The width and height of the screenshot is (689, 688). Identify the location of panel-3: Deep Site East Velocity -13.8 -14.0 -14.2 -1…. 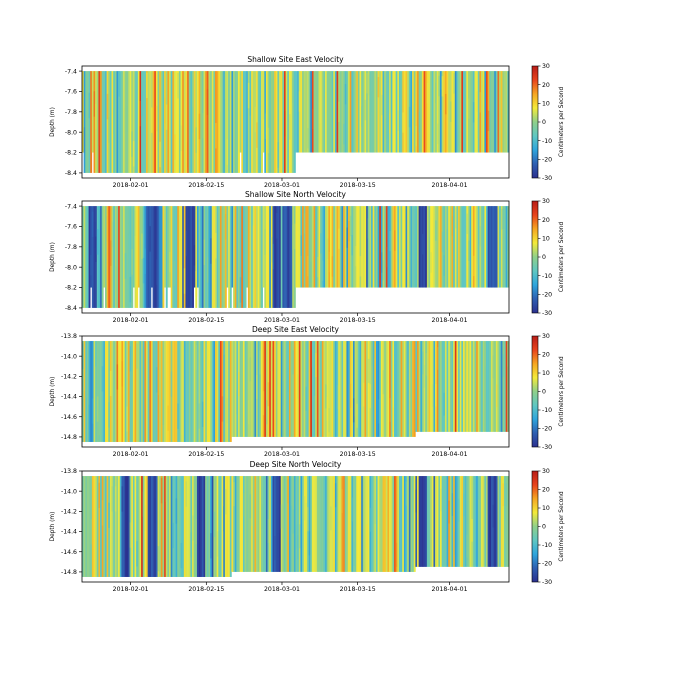
(307, 391).